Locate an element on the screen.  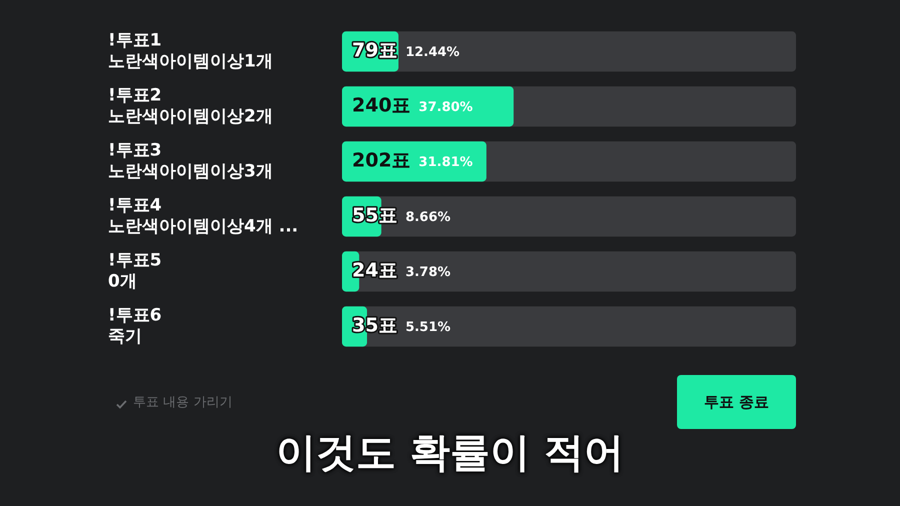
y-tick-label: !투표3 노란색아이템이상3개 is located at coordinates (190, 161).